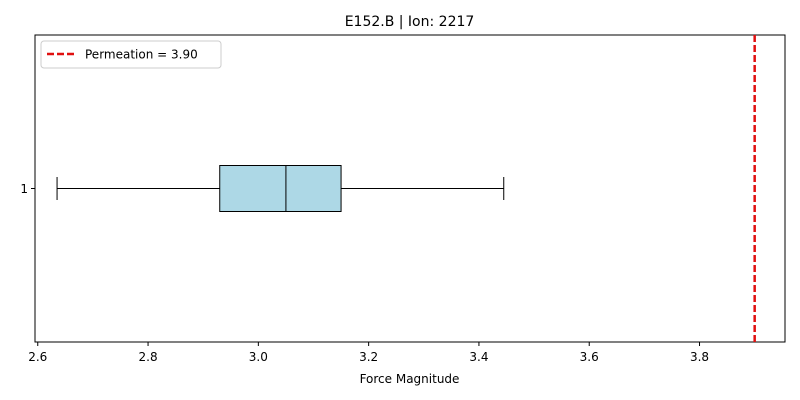 The image size is (800, 400). What do you see at coordinates (699, 357) in the screenshot?
I see `x-tick-label: 3.8` at bounding box center [699, 357].